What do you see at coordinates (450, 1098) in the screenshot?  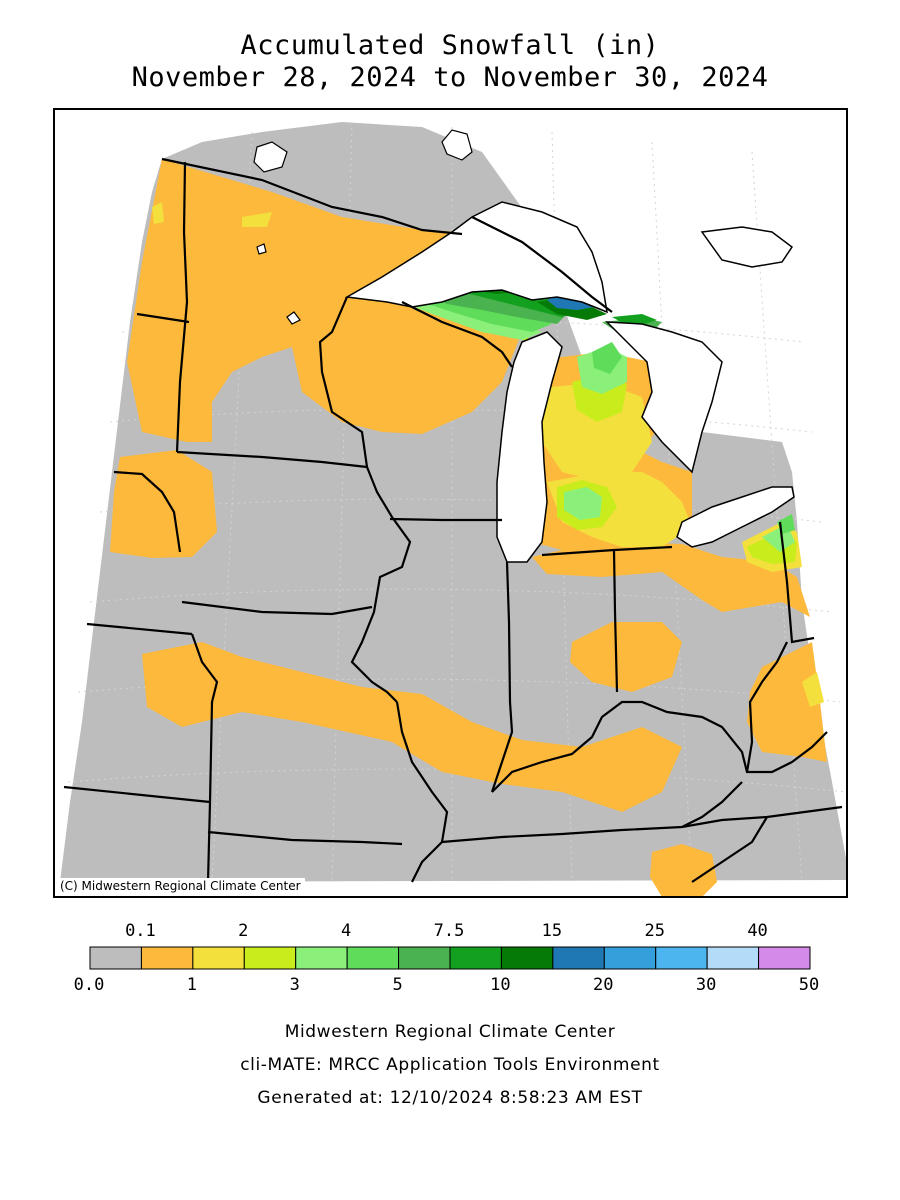 I see `footer-generated: Generated at: 12/10/2024 8:58:23 AM EST` at bounding box center [450, 1098].